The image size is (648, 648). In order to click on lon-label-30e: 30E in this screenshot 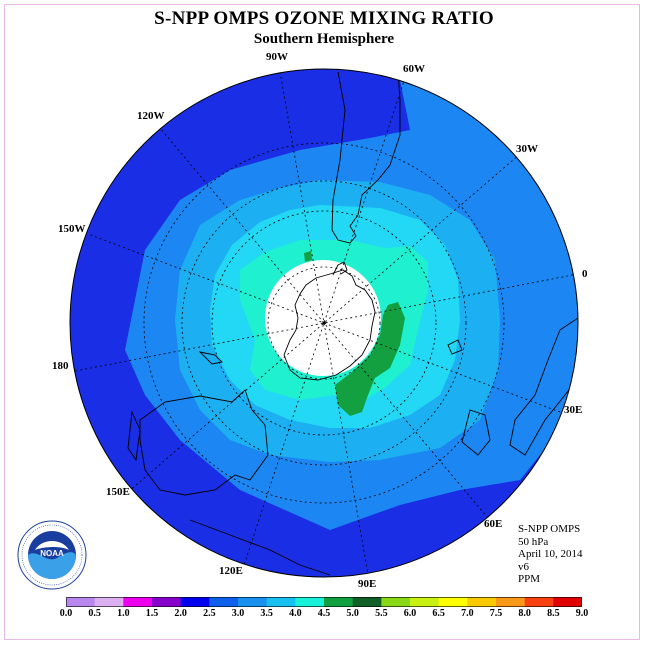, I will do `click(573, 410)`.